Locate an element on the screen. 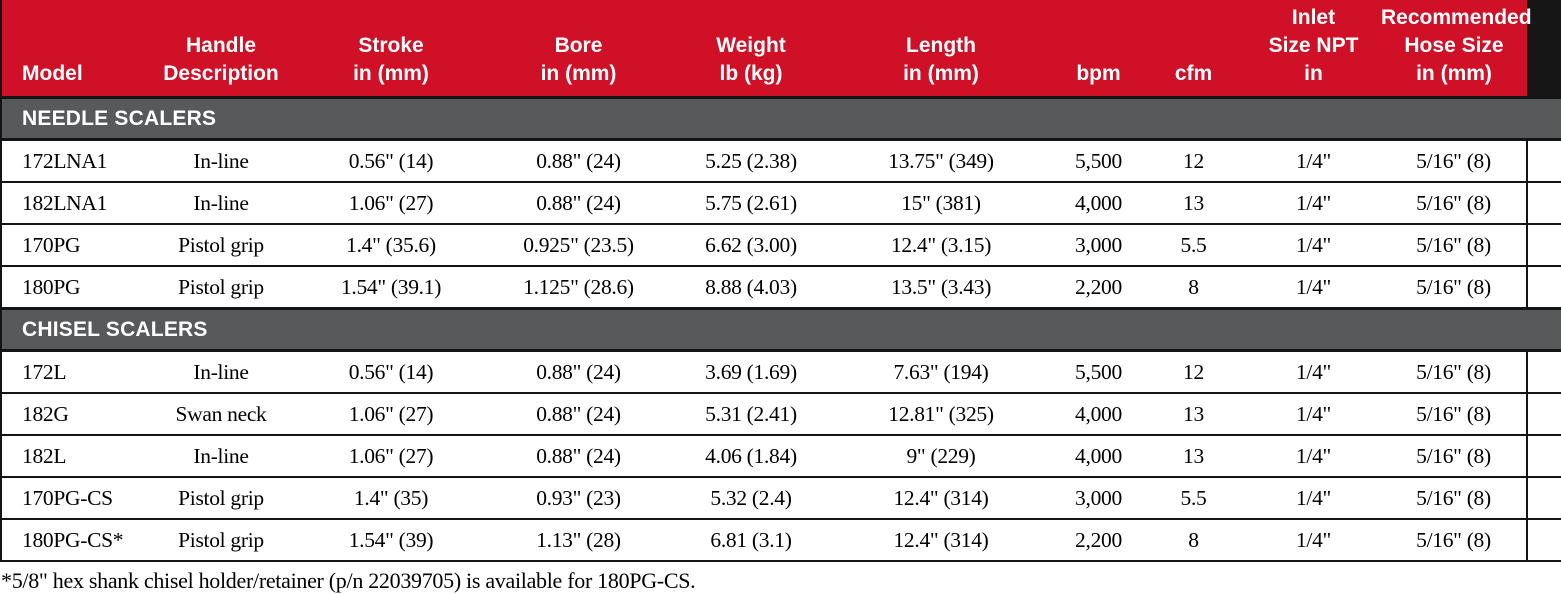  cell-bore: 1.13" (28) is located at coordinates (578, 540).